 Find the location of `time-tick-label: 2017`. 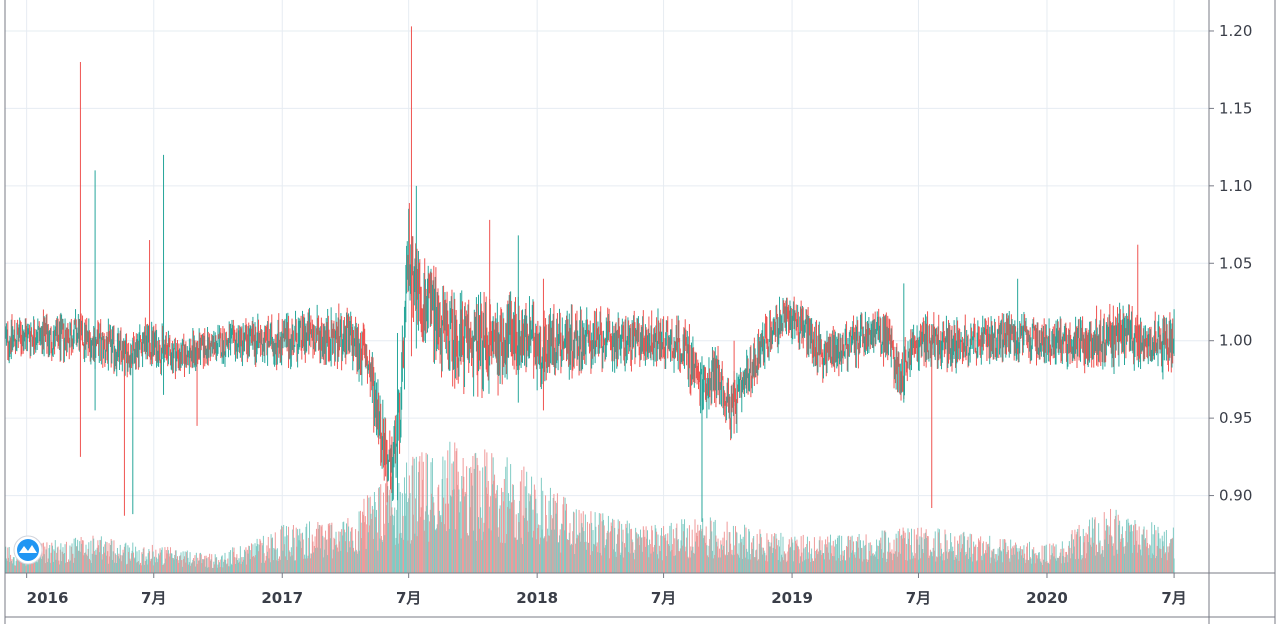

time-tick-label: 2017 is located at coordinates (282, 598).